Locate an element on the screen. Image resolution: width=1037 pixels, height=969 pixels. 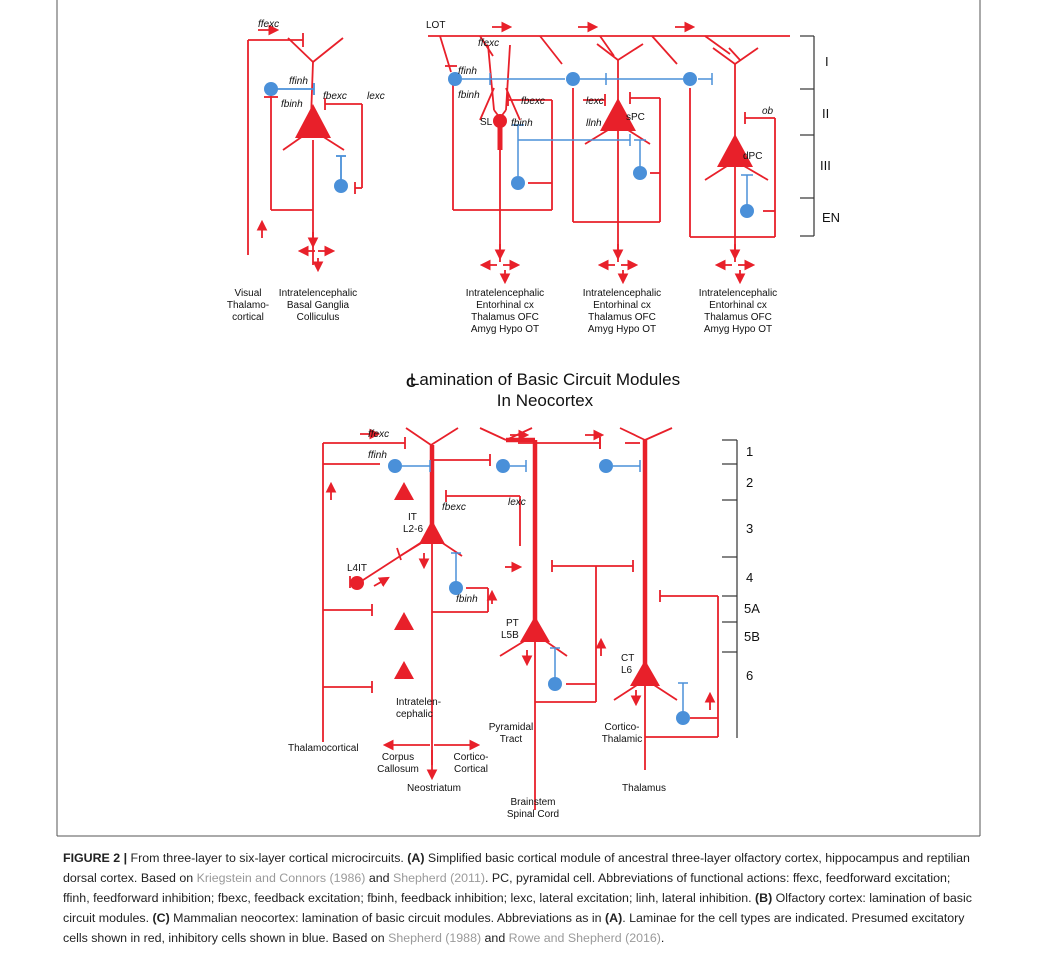
c-cortico-thalamic-label: Cortico- Thalamic is located at coordinates (622, 733).